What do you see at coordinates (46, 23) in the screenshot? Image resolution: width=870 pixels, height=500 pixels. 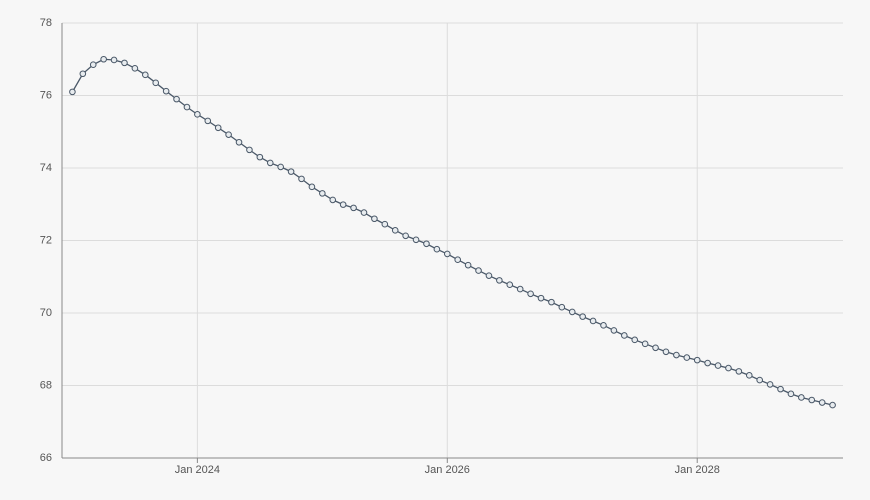 I see `y-tick-label: 78` at bounding box center [46, 23].